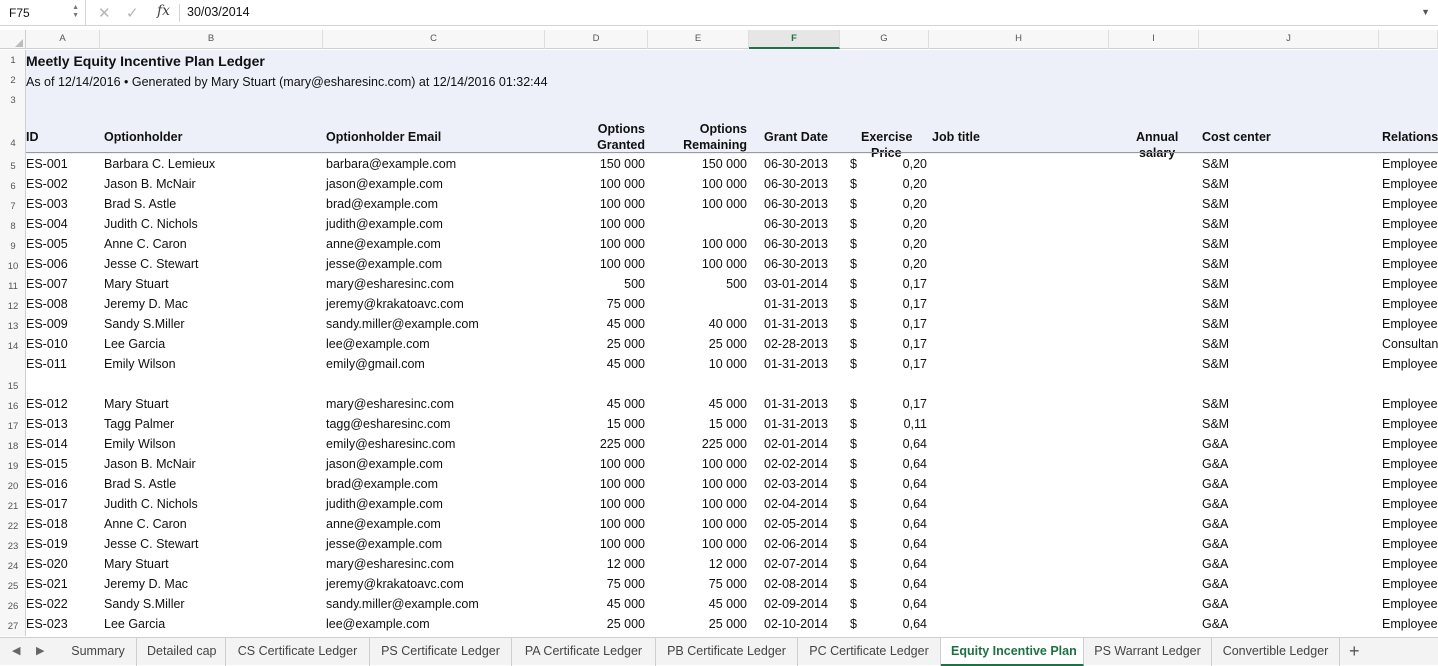  What do you see at coordinates (13, 306) in the screenshot?
I see `row-number: 12` at bounding box center [13, 306].